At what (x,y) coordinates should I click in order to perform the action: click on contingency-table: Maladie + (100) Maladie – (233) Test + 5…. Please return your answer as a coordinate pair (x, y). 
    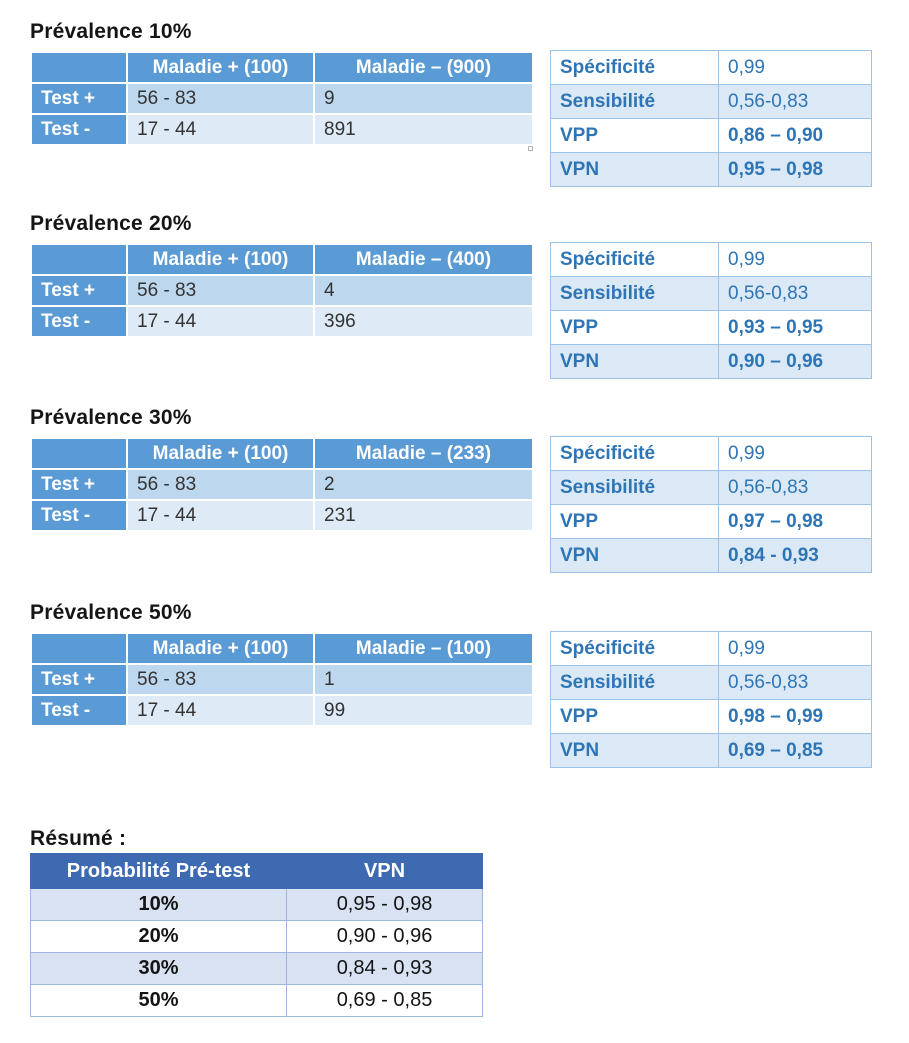
    Looking at the image, I should click on (282, 484).